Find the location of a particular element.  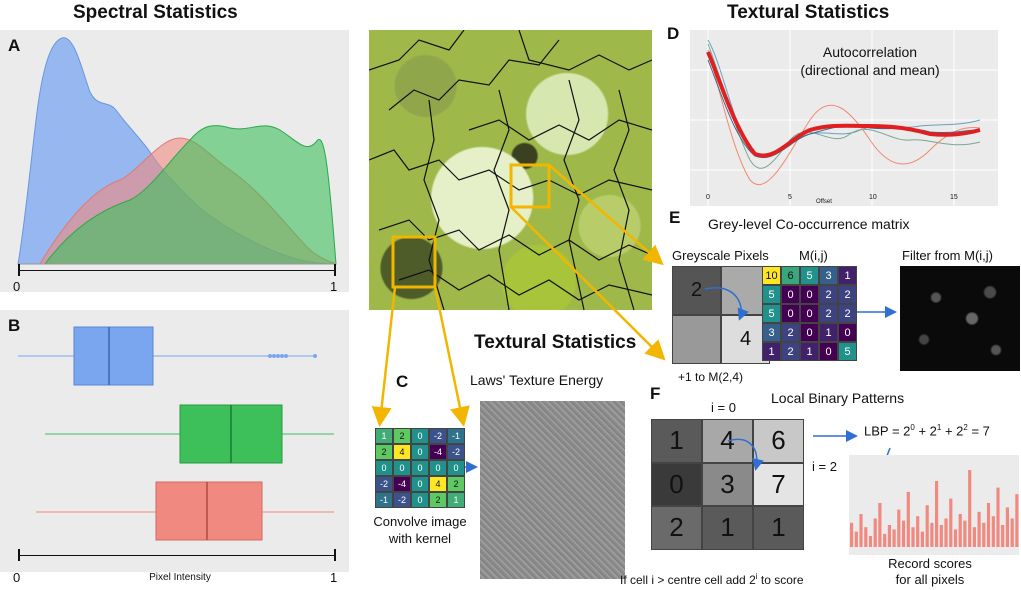

tick-b-max is located at coordinates (335, 555).